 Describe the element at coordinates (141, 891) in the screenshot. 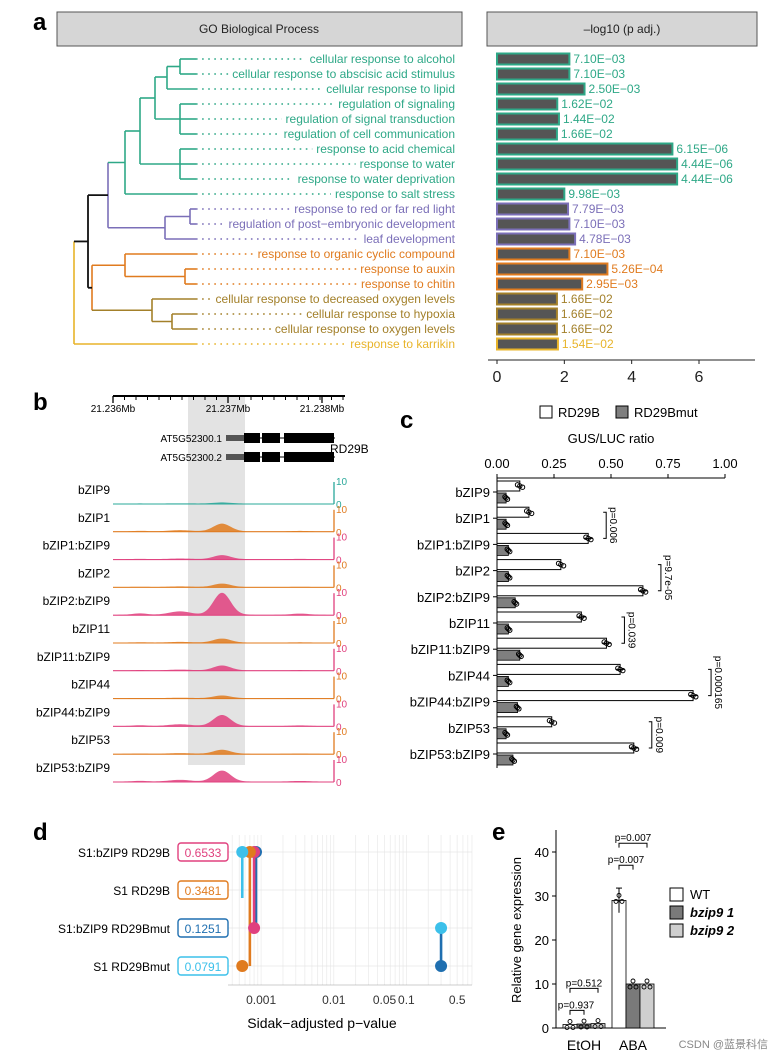

I see `row-label: S1 RD29B` at that location.